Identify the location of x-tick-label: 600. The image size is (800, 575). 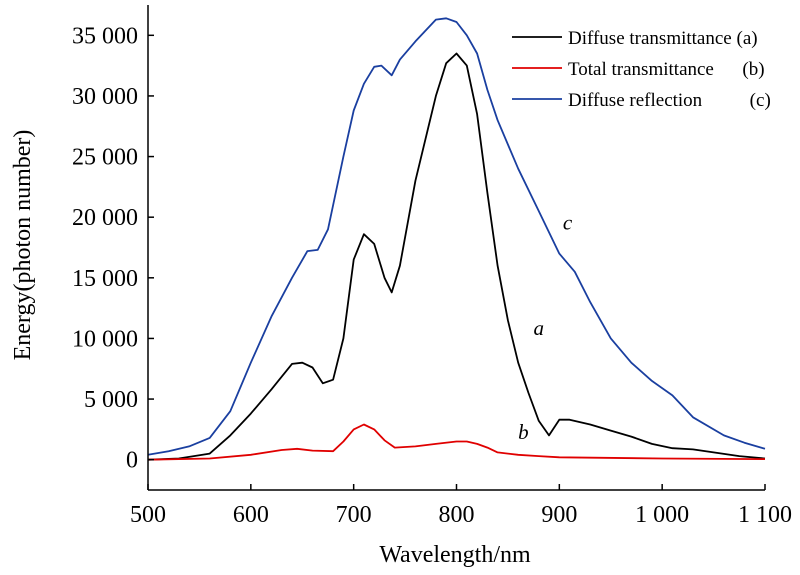
(251, 515).